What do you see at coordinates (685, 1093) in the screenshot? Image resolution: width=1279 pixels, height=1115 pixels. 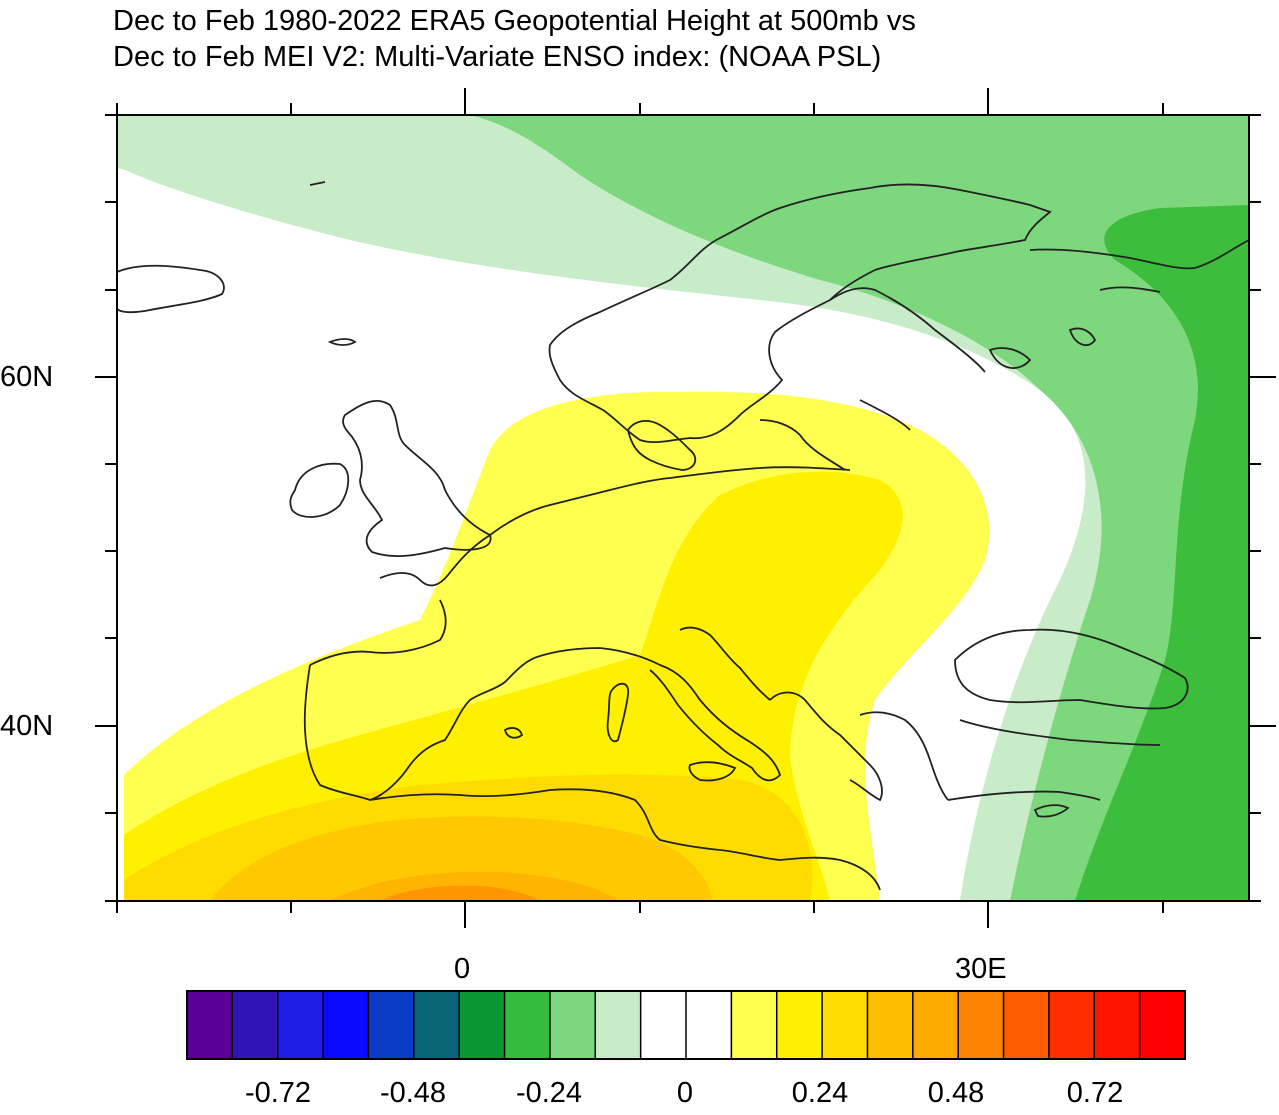 I see `colorbar-label: 0` at bounding box center [685, 1093].